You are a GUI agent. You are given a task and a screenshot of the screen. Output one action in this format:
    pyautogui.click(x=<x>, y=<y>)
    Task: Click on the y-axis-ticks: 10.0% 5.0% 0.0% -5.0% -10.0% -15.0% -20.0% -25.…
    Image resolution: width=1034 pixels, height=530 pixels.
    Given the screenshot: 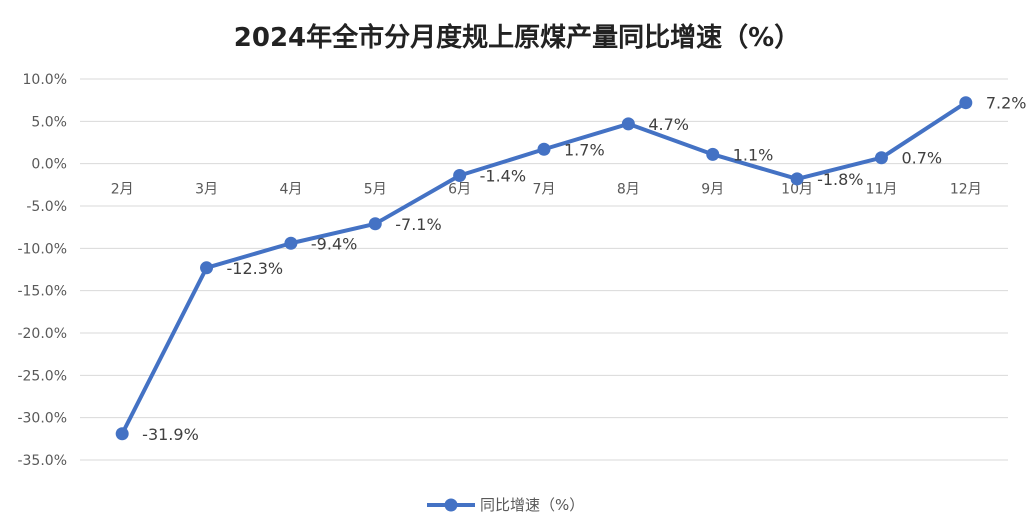 What is the action you would take?
    pyautogui.click(x=42, y=270)
    